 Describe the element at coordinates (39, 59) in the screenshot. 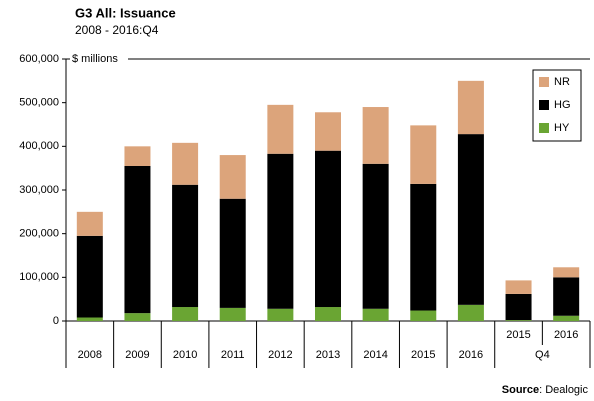

I see `y-tick-label: 600,000` at that location.